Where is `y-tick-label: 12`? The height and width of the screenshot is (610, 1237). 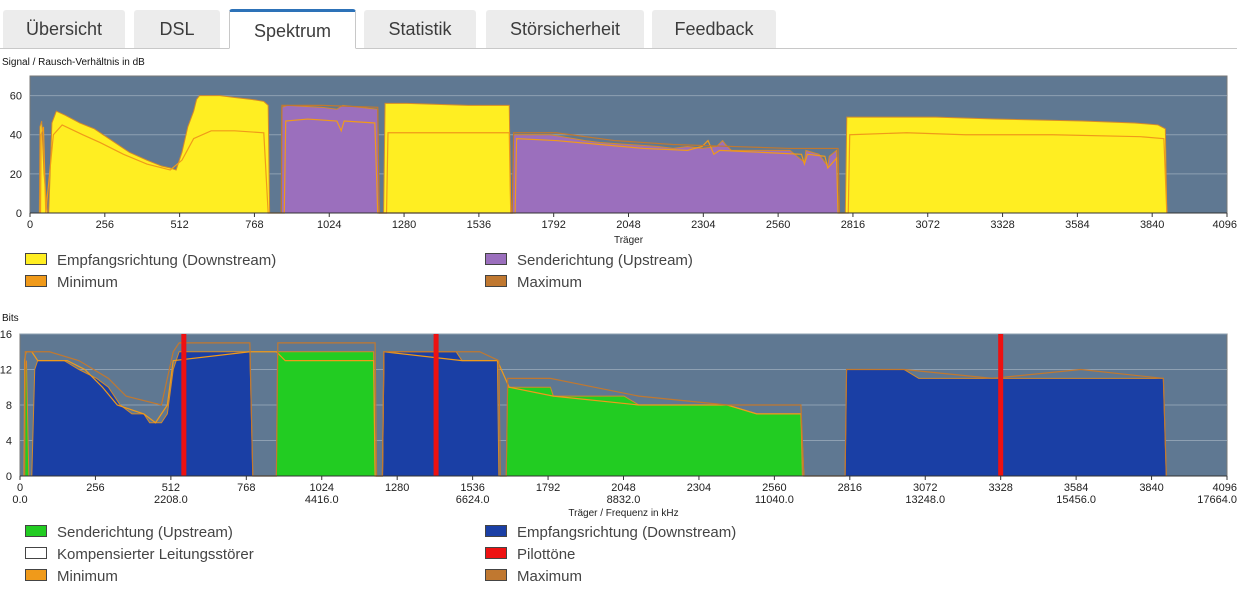
y-tick-label: 12 is located at coordinates (6, 371).